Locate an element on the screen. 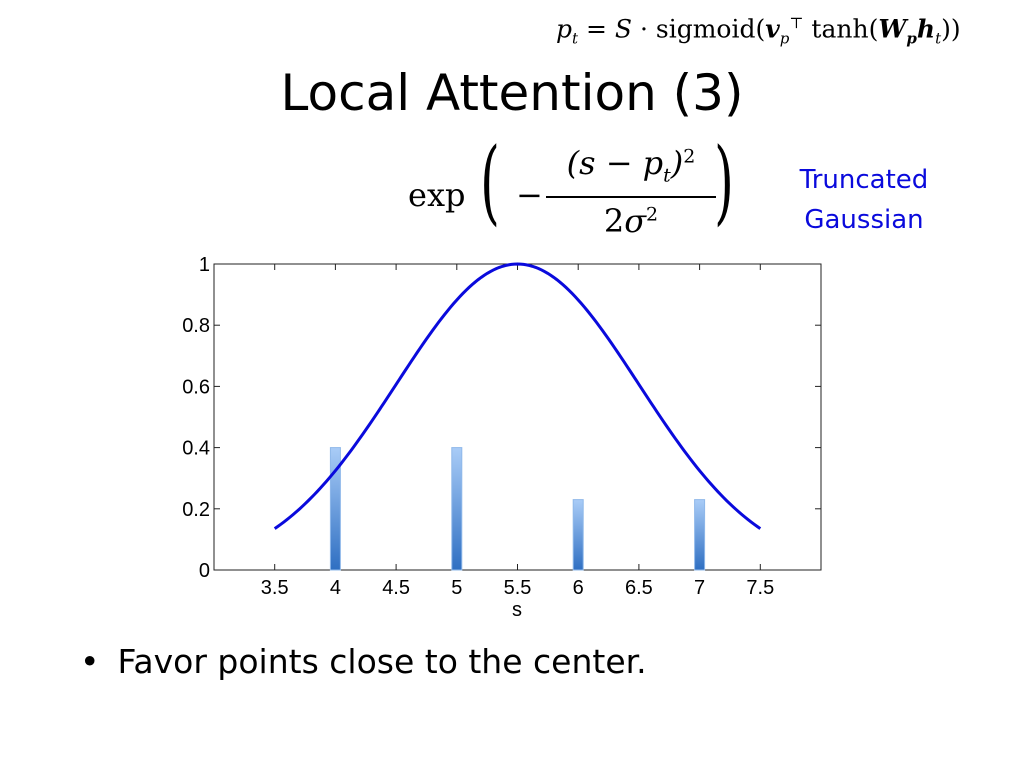 The height and width of the screenshot is (768, 1024). x-tick-label: 4 is located at coordinates (335, 588).